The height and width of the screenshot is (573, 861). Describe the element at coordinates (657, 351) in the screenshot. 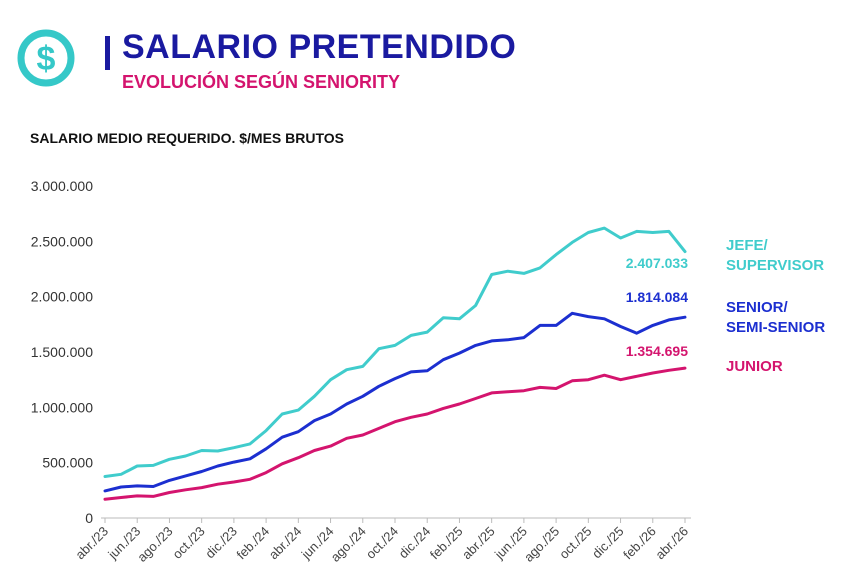

I see `end-value-label: 1.354.695` at that location.